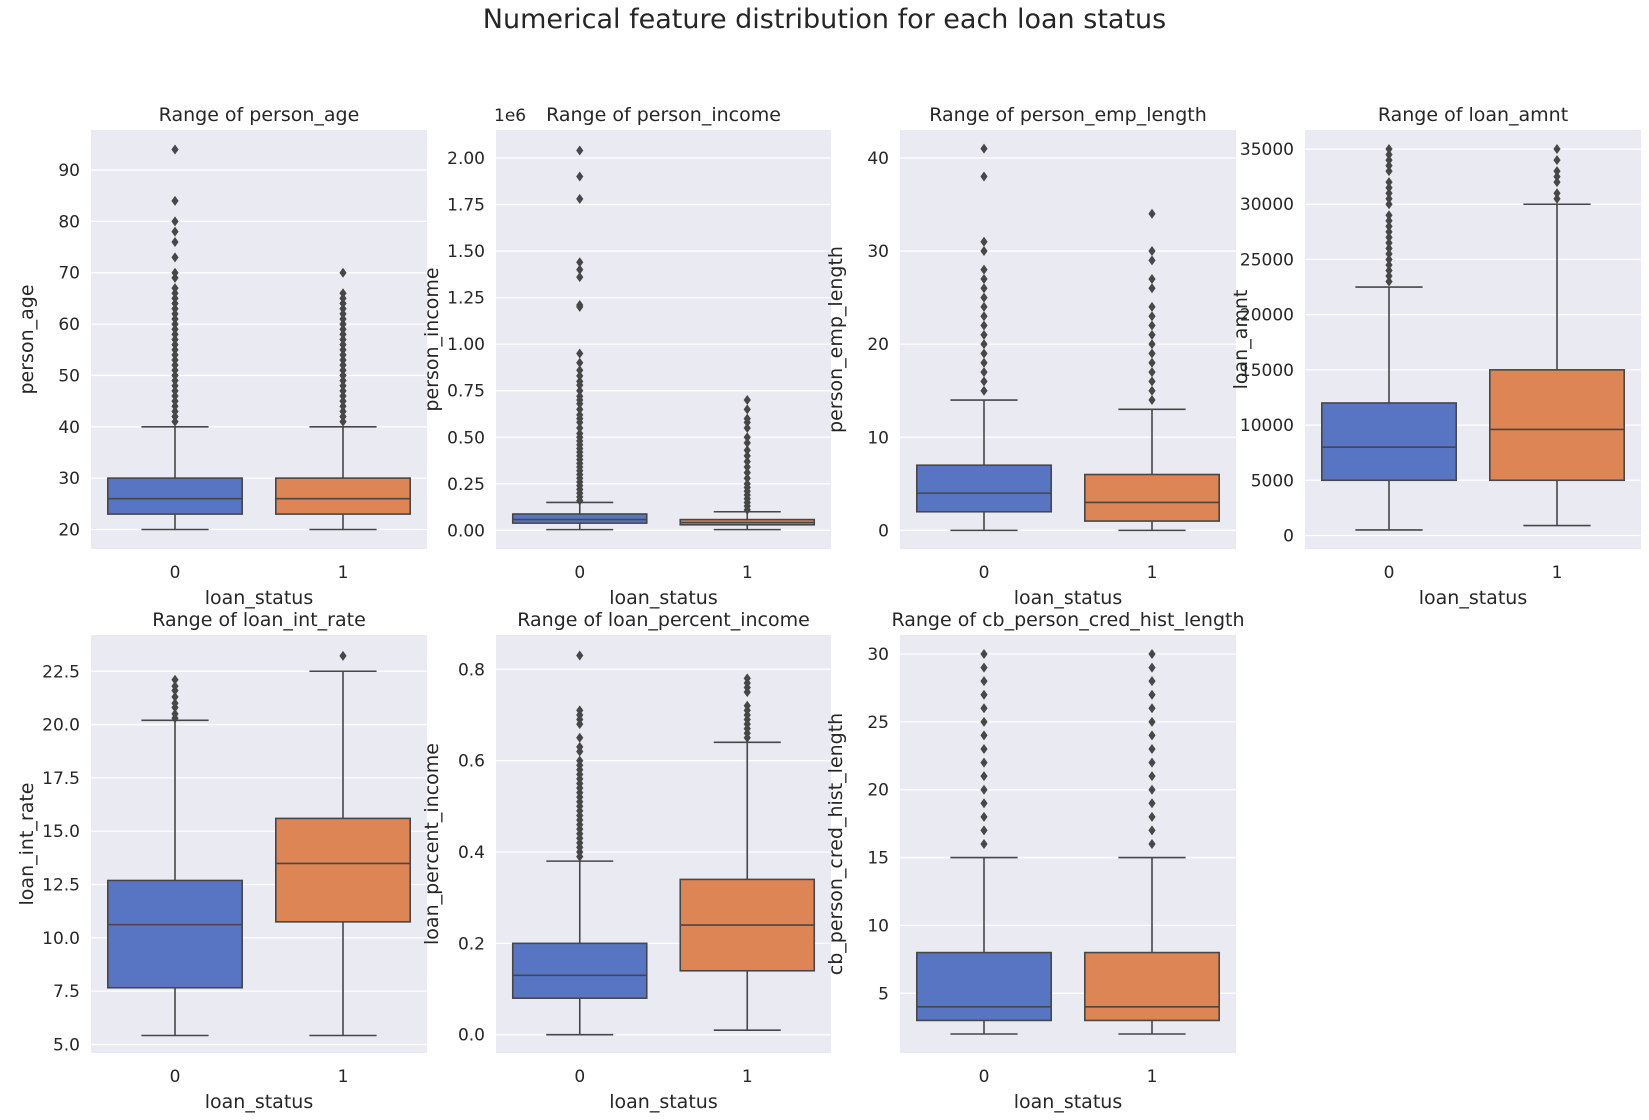 Image resolution: width=1649 pixels, height=1120 pixels. What do you see at coordinates (61, 886) in the screenshot?
I see `y-tick-label: 12.5` at bounding box center [61, 886].